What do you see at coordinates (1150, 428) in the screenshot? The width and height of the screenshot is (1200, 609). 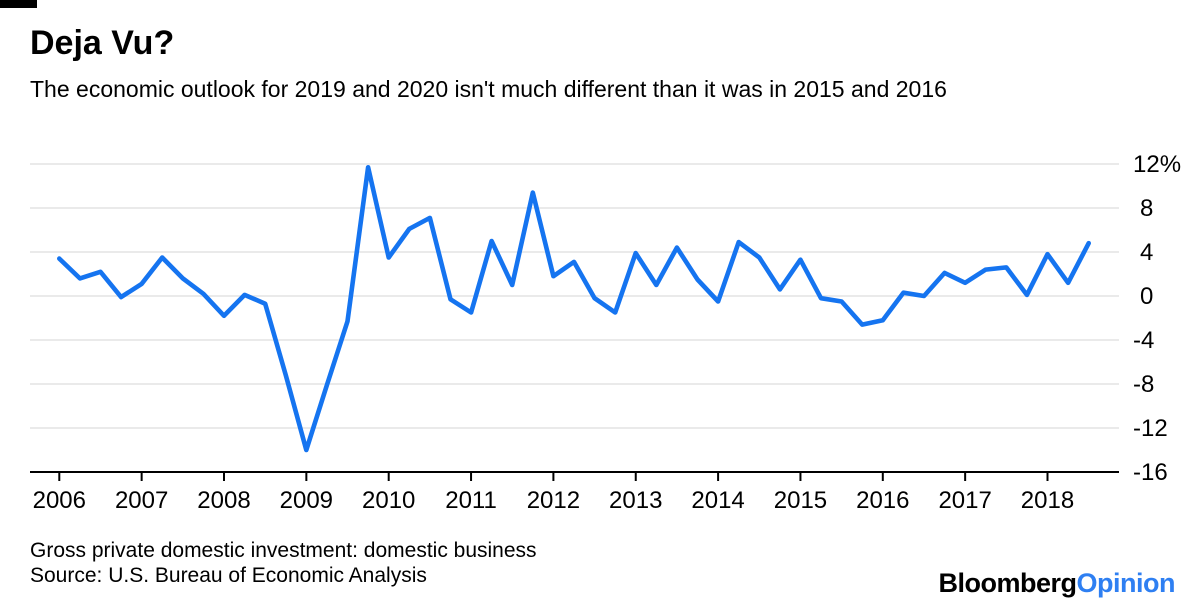 I see `y-tick-label: -12` at bounding box center [1150, 428].